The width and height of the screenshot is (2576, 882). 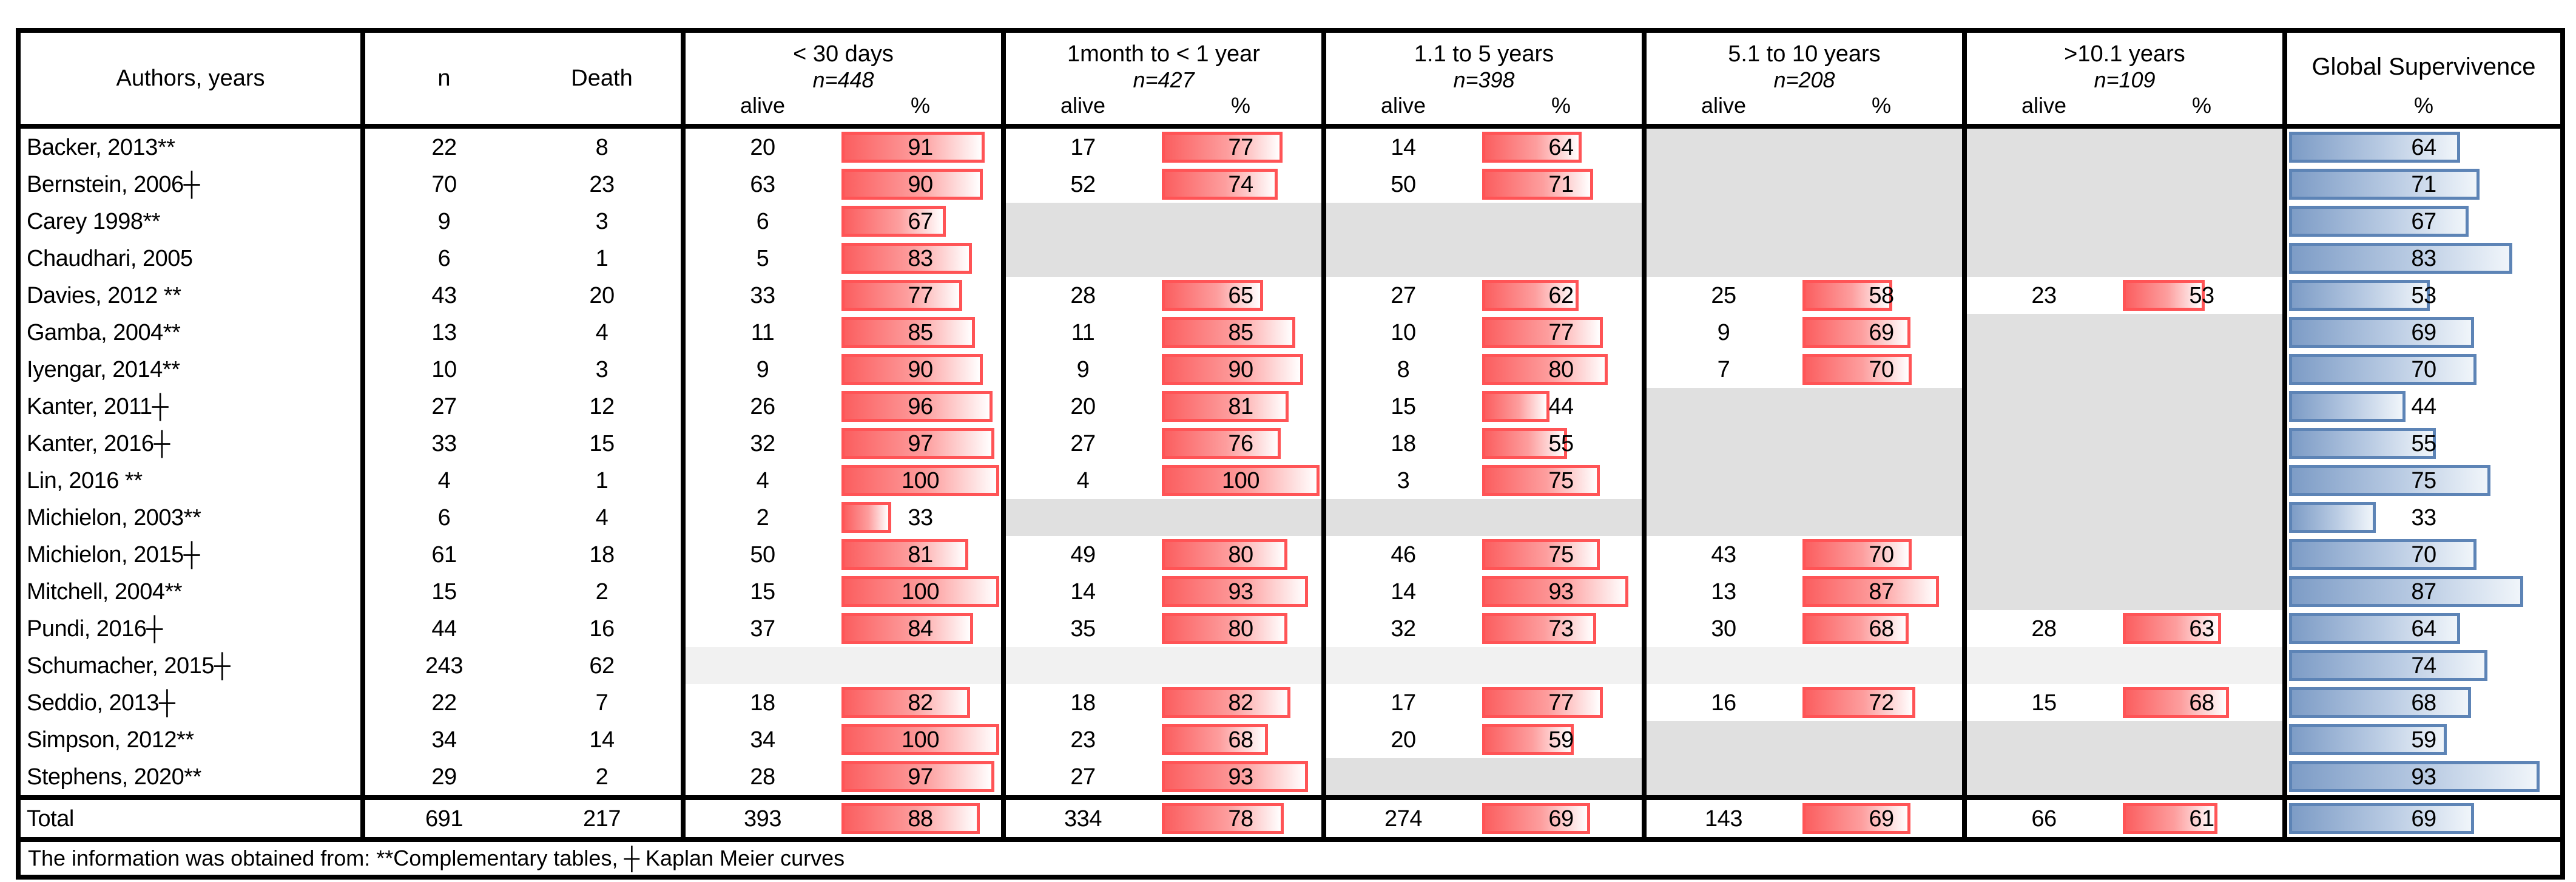 What do you see at coordinates (1484, 105) in the screenshot?
I see `period-subheader: alive%` at bounding box center [1484, 105].